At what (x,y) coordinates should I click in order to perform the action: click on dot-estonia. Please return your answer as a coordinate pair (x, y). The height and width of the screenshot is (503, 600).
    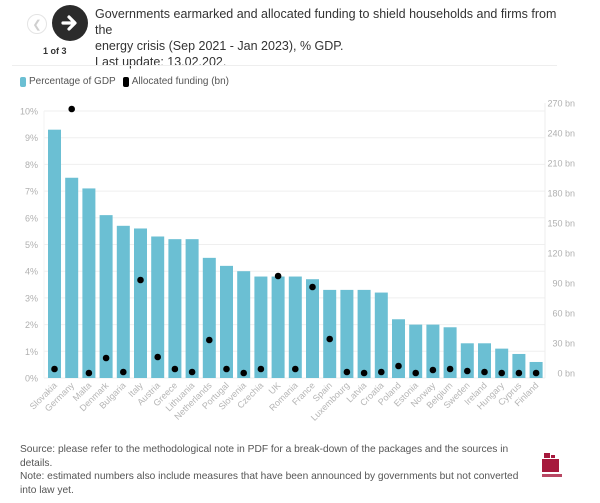
    Looking at the image, I should click on (416, 373).